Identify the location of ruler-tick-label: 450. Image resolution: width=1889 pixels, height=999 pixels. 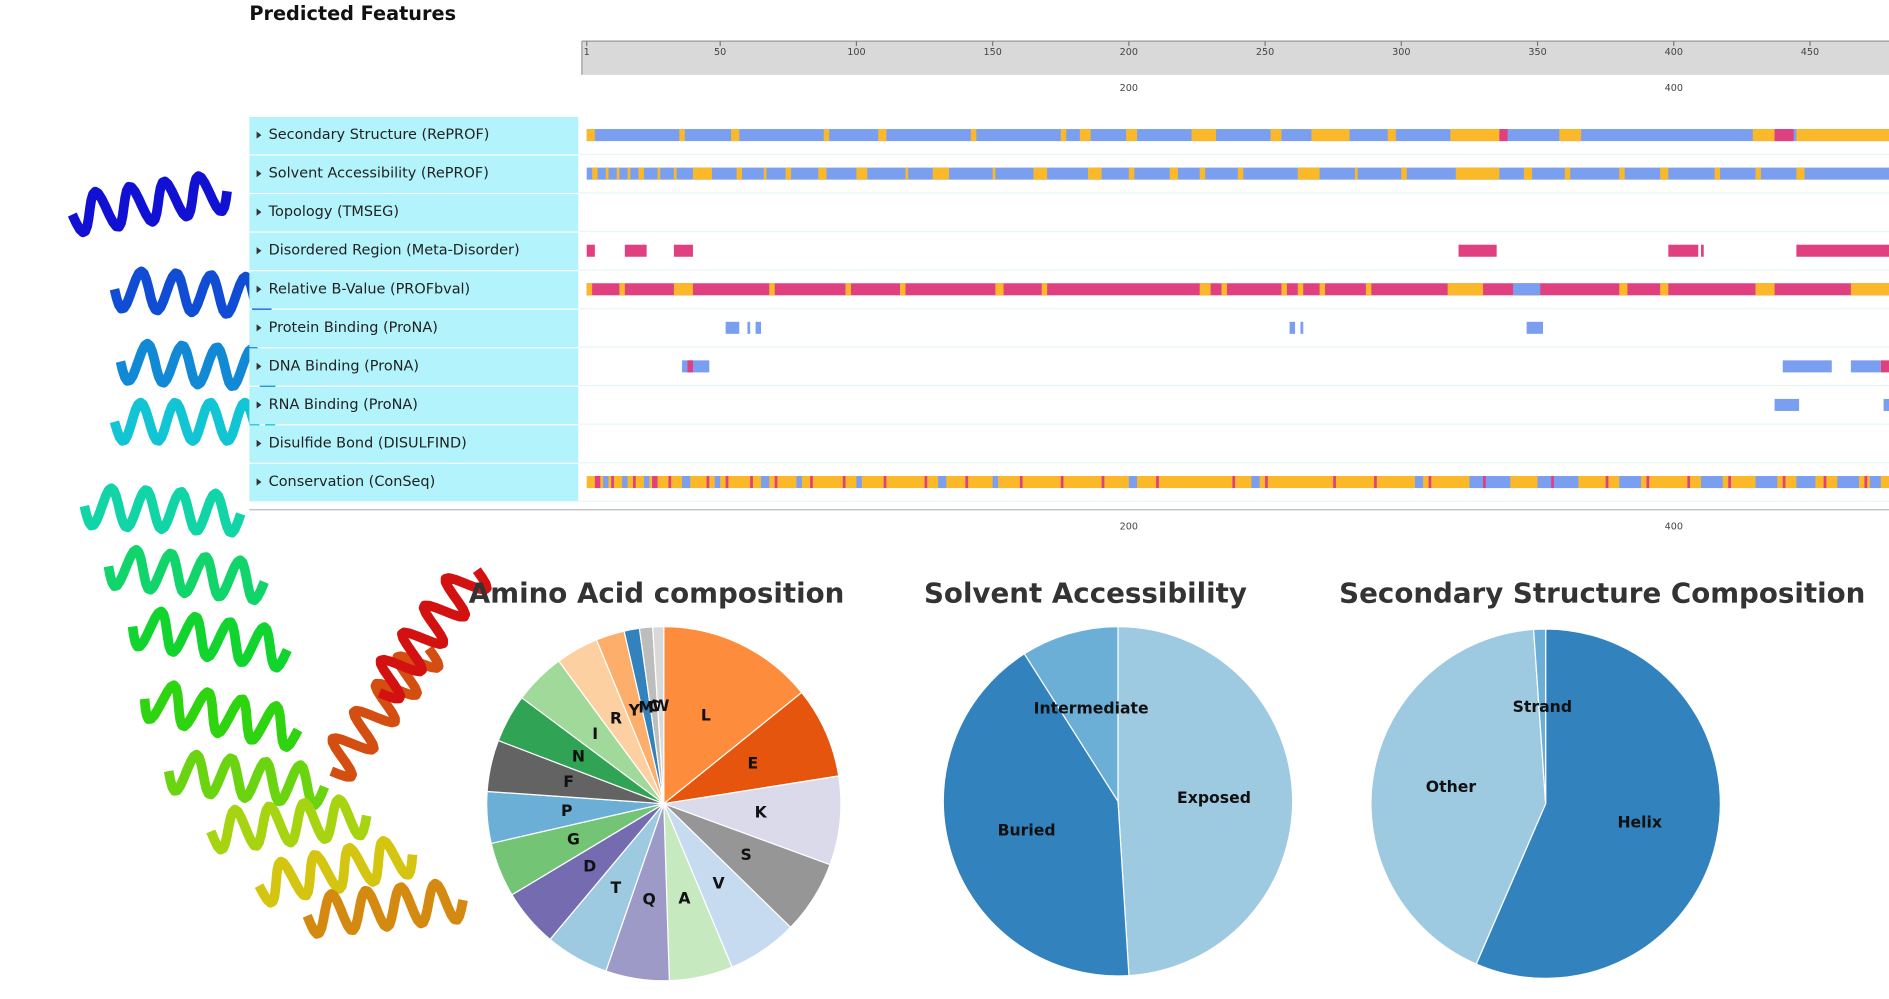
(1810, 52).